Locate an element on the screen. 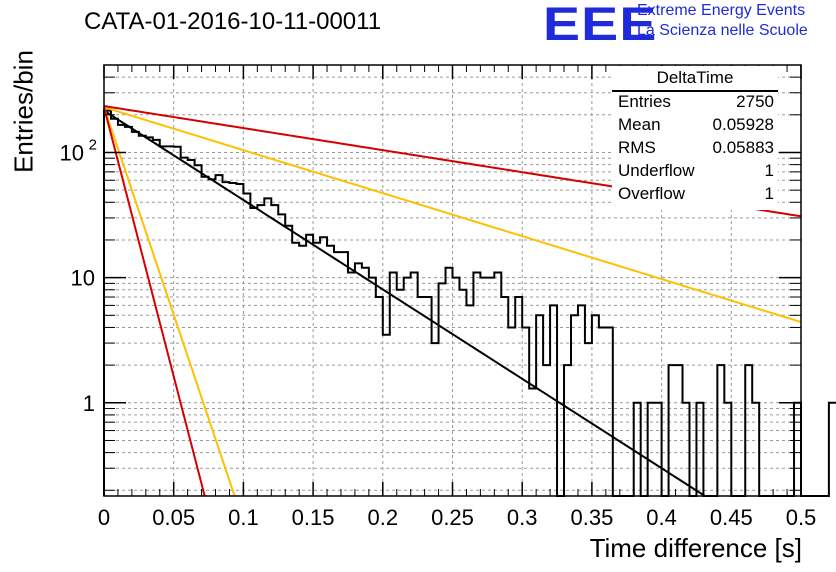  stats-key: Underflow is located at coordinates (656, 170).